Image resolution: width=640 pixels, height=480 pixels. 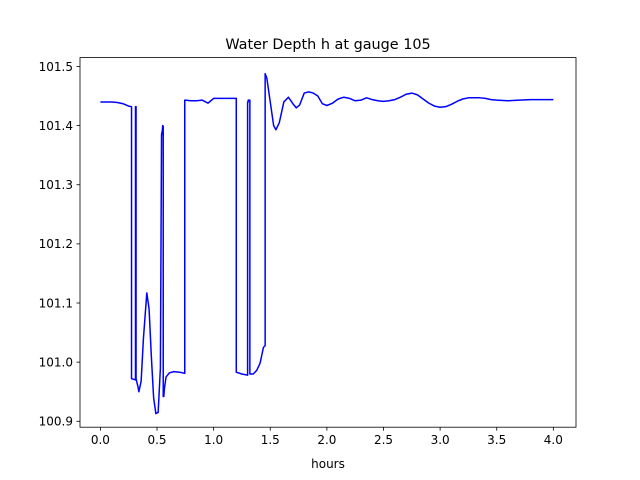 I want to click on x-tick-label: 1.5, so click(x=270, y=440).